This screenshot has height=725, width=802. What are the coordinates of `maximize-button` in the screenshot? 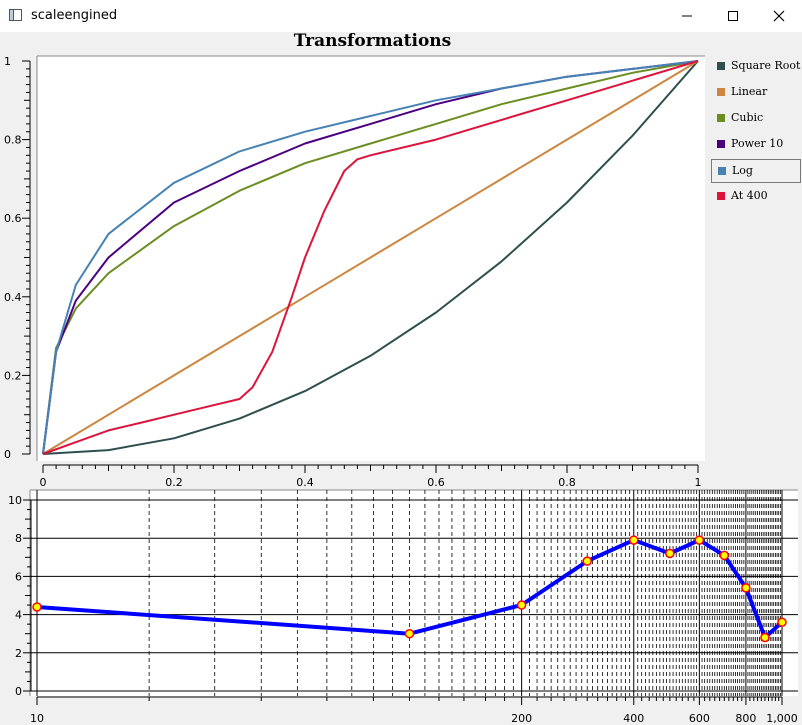 It's located at (733, 16).